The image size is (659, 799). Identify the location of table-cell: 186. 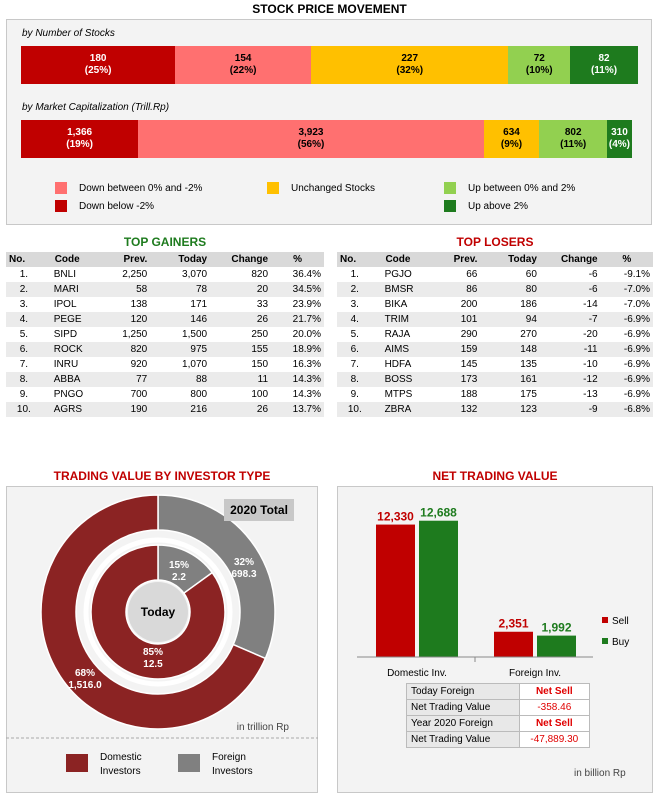
(528, 304).